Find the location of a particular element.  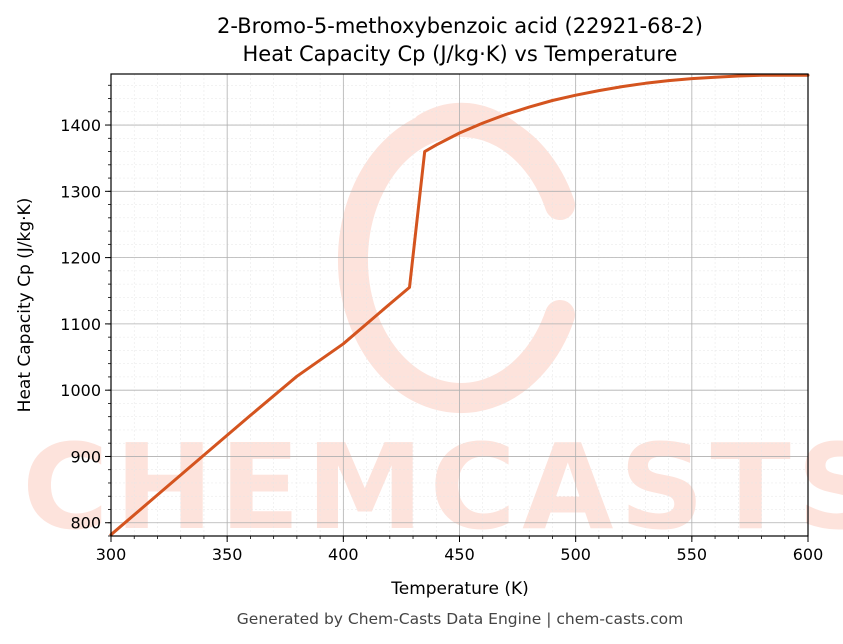

x-axis-label: Temperature (K) is located at coordinates (459, 589).